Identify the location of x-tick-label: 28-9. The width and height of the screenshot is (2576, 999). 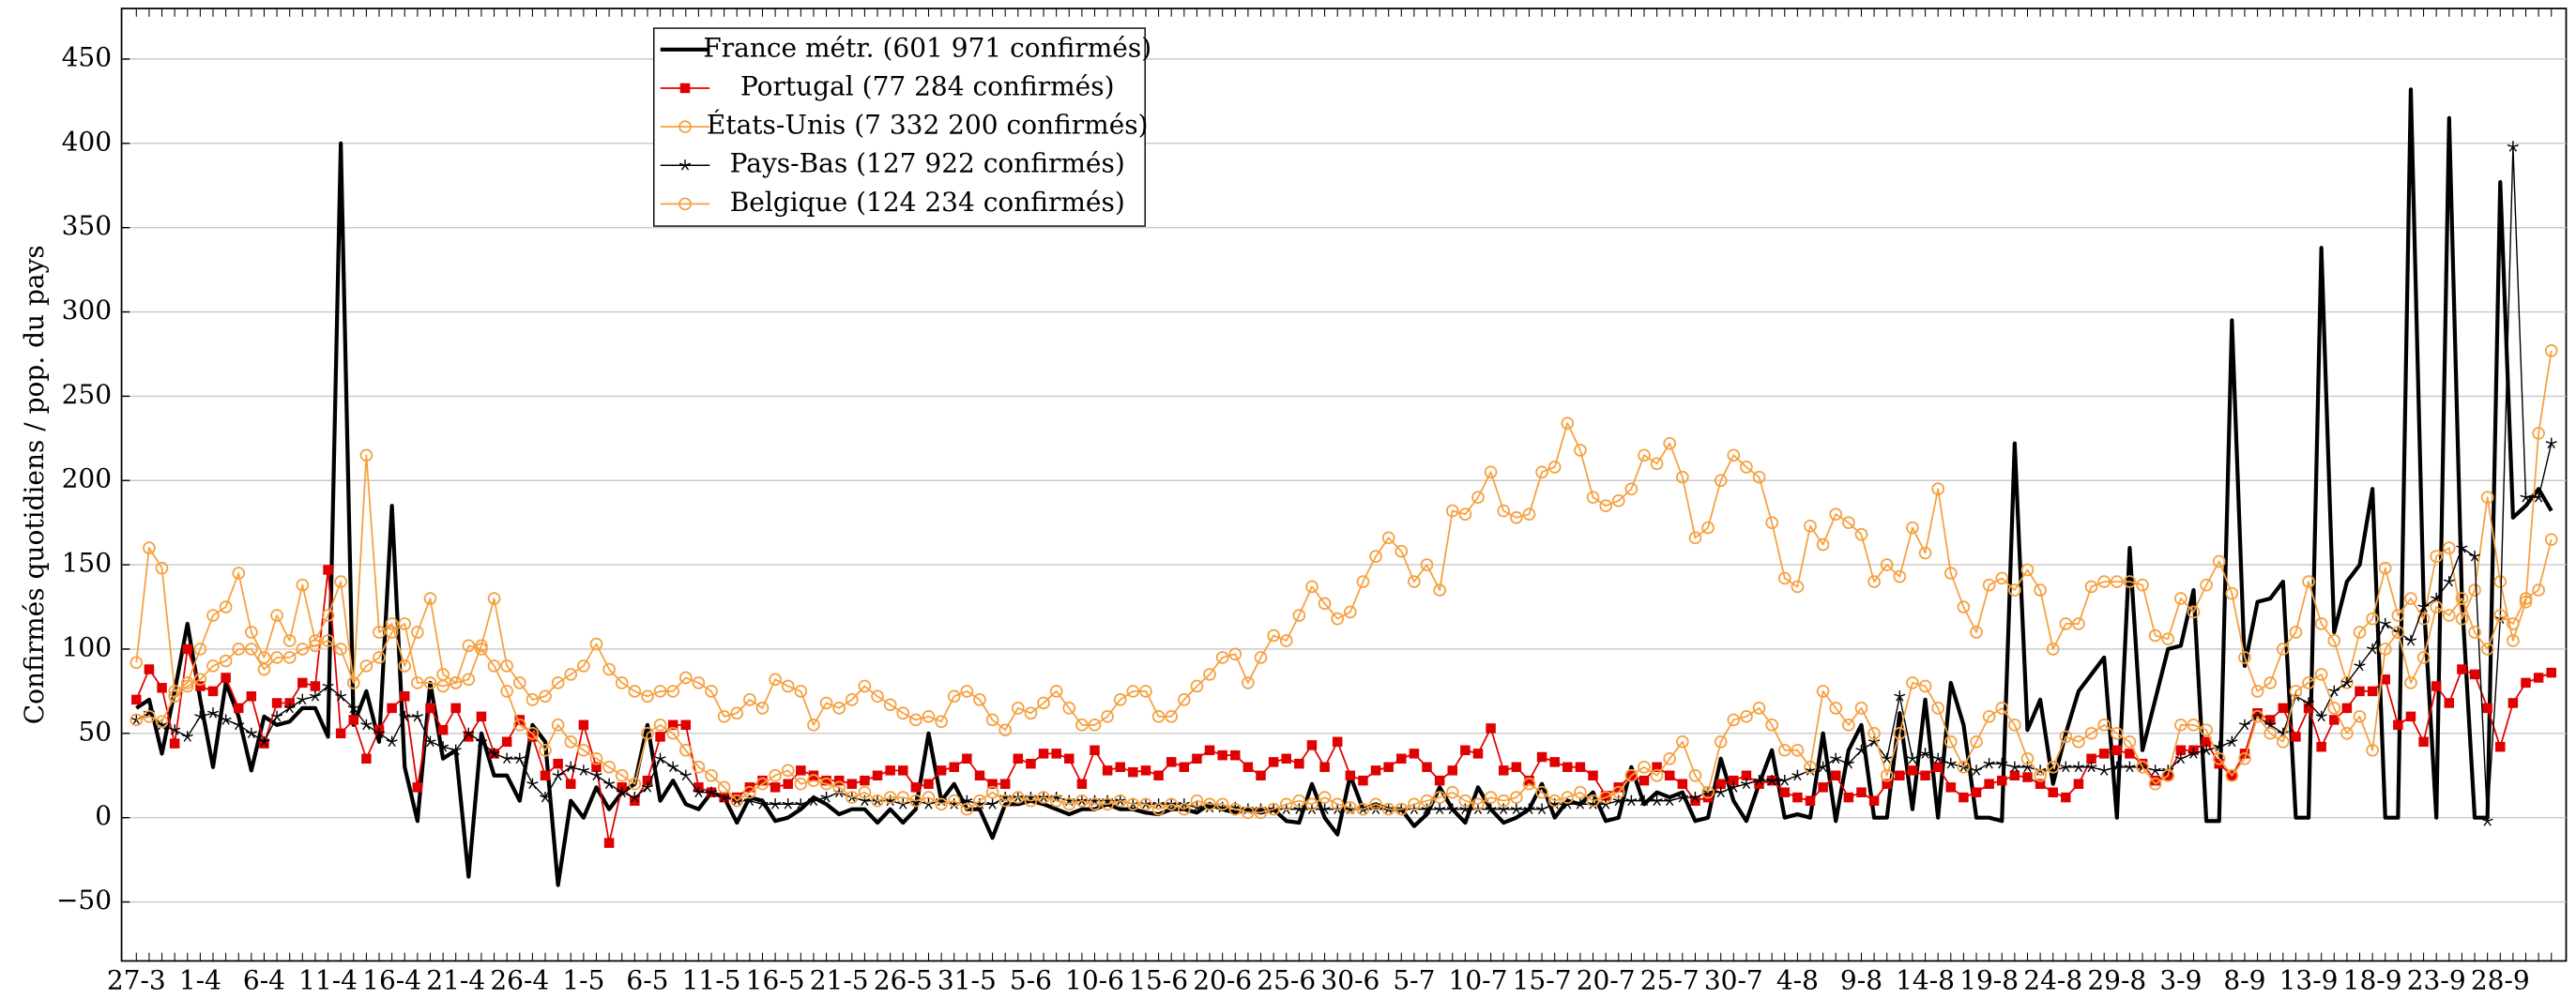
(2500, 980).